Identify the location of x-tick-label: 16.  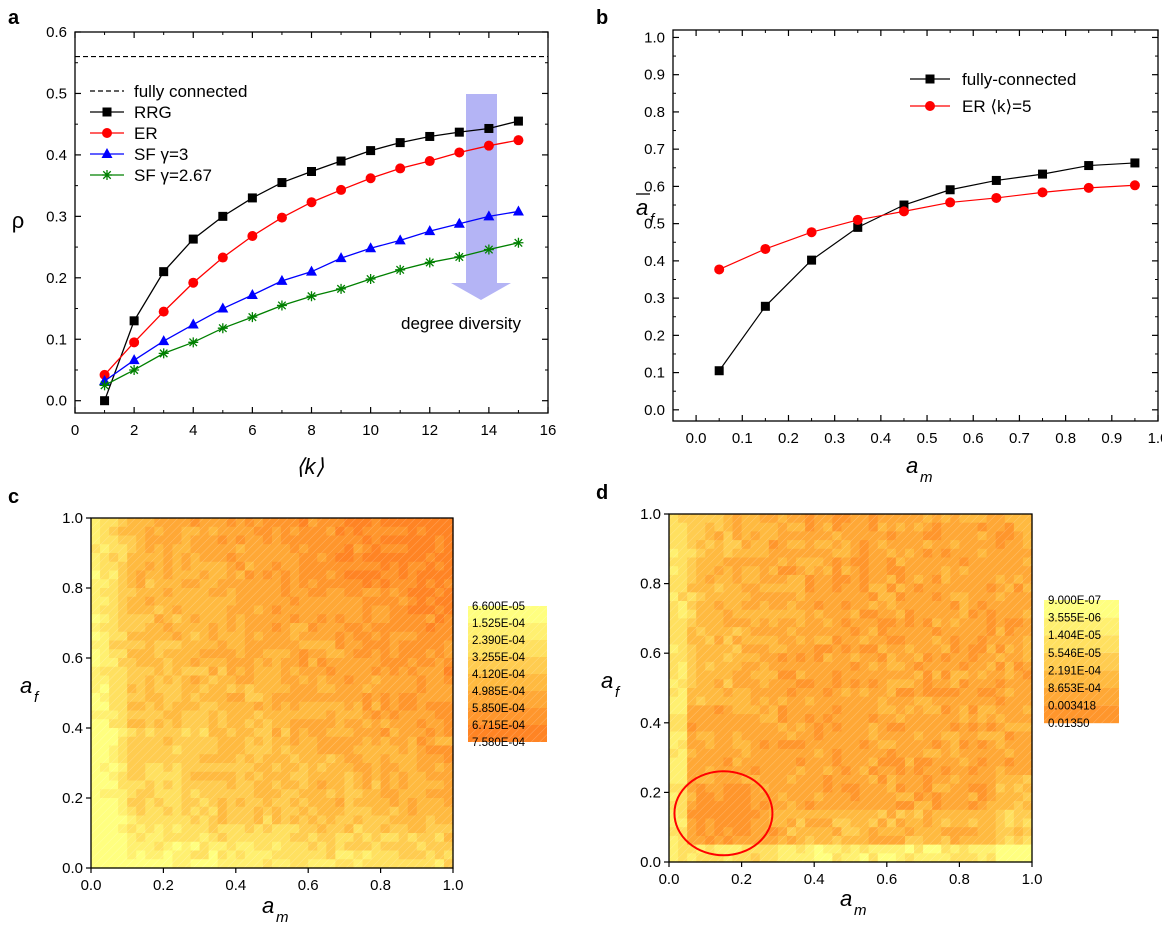
(548, 430).